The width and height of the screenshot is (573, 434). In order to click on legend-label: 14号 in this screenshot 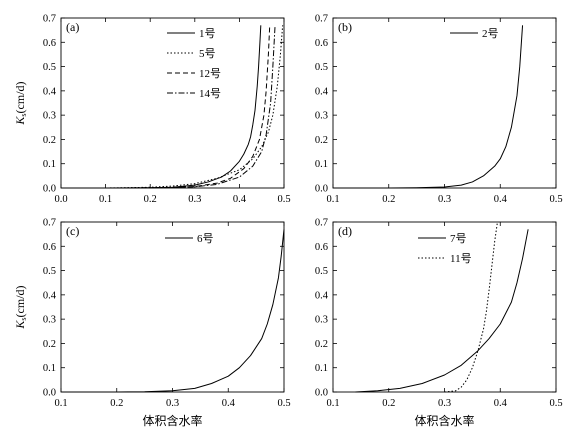, I will do `click(210, 93)`.